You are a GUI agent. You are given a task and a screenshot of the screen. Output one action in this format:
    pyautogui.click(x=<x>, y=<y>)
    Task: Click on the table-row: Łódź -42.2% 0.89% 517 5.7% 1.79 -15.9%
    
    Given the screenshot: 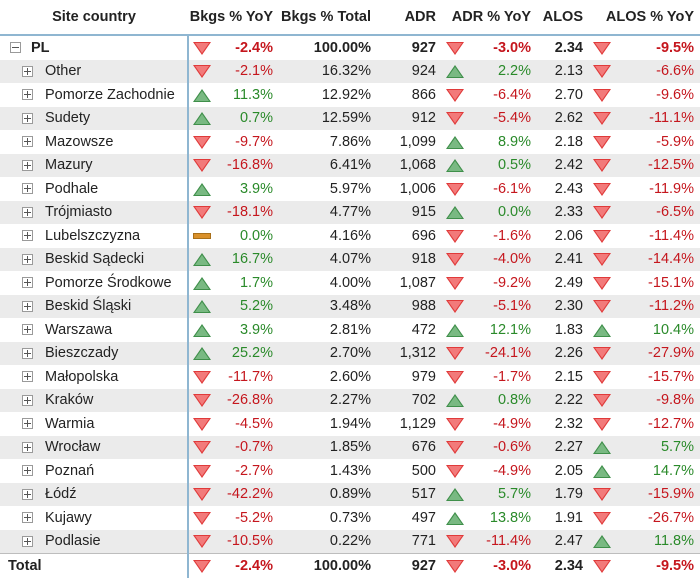 What is the action you would take?
    pyautogui.click(x=350, y=494)
    